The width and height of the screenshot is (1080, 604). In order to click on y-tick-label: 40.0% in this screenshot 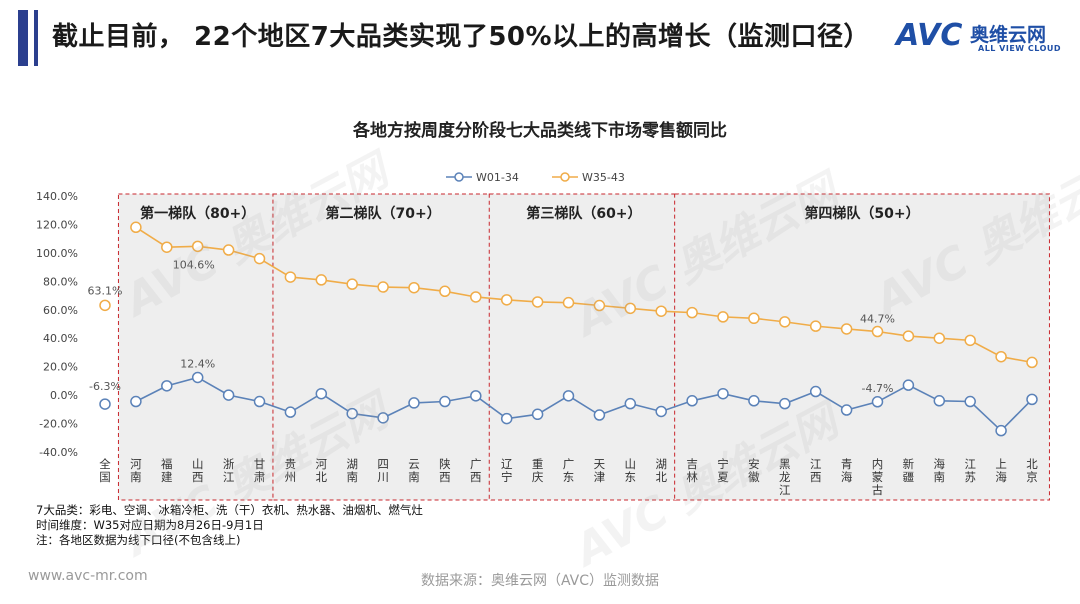, I will do `click(60, 338)`.